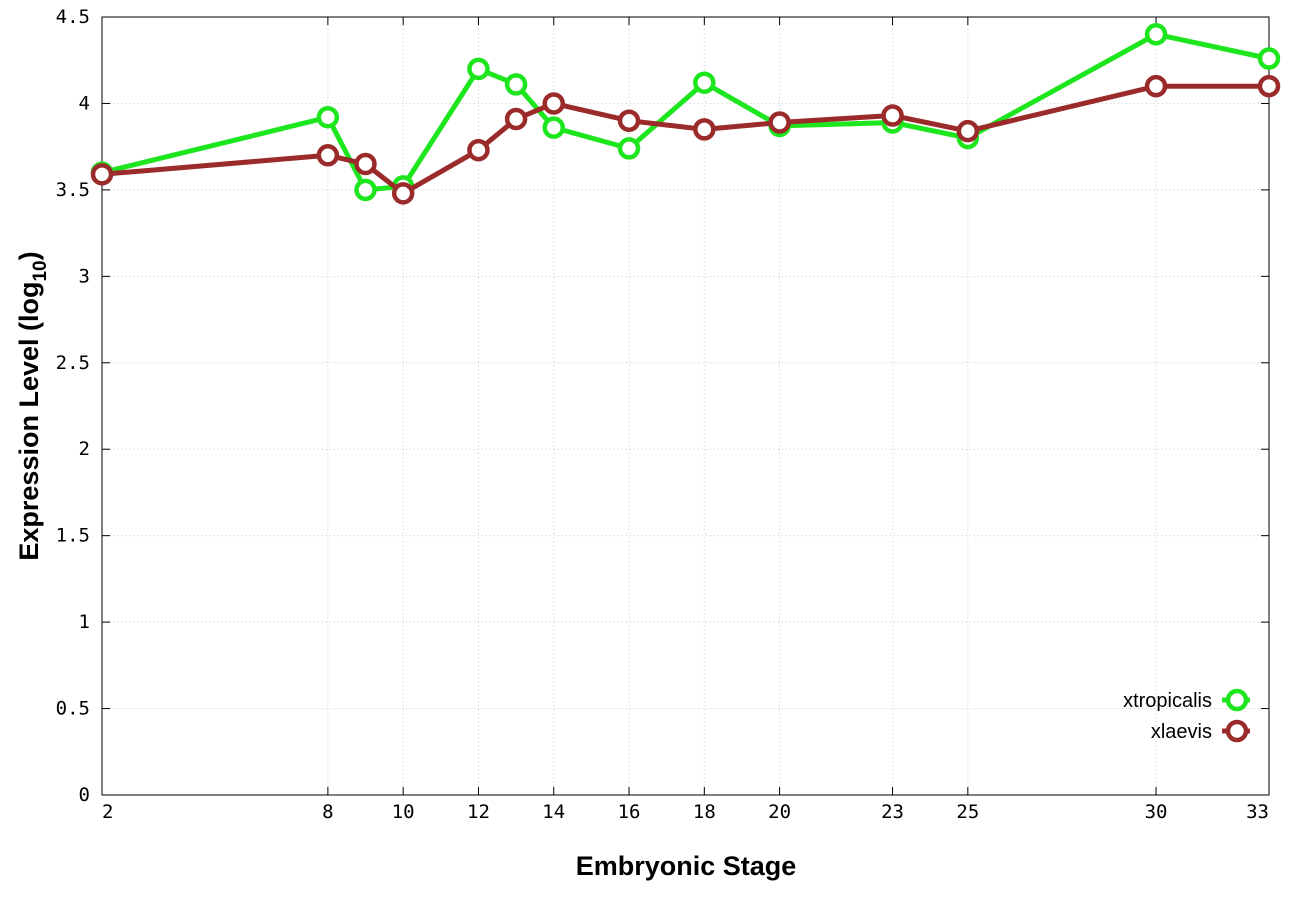 The width and height of the screenshot is (1296, 907). What do you see at coordinates (704, 812) in the screenshot?
I see `x-tick-label: 18` at bounding box center [704, 812].